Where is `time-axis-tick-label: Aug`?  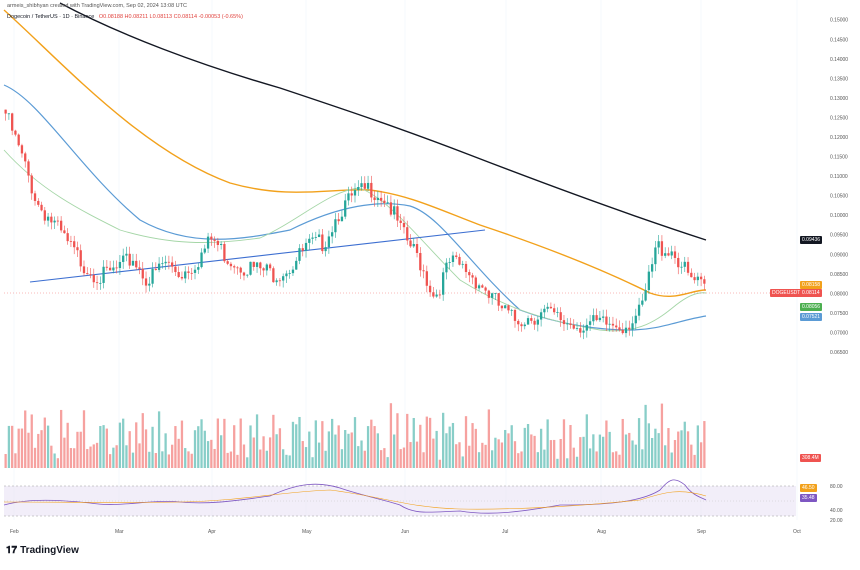
time-axis-tick-label: Aug is located at coordinates (601, 532).